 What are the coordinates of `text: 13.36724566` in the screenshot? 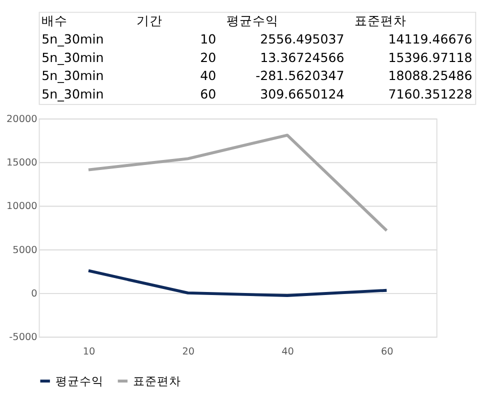 It's located at (302, 57).